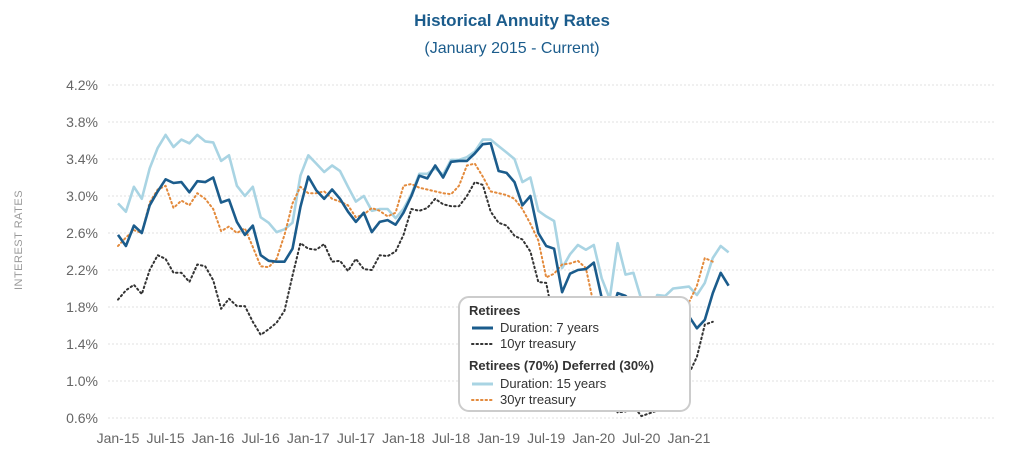 This screenshot has height=468, width=1024. Describe the element at coordinates (494, 310) in the screenshot. I see `legend-group-title: Retirees` at that location.